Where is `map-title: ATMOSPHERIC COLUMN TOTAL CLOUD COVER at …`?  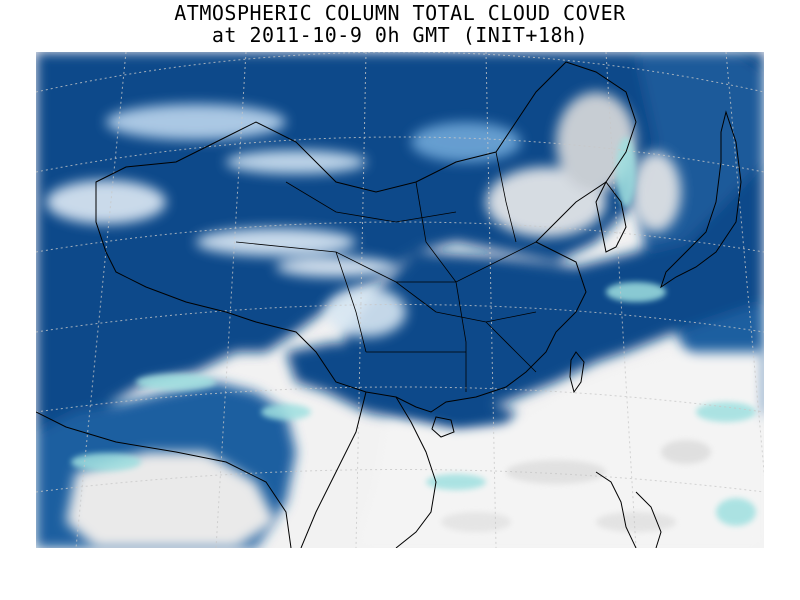 map-title: ATMOSPHERIC COLUMN TOTAL CLOUD COVER at … is located at coordinates (400, 24).